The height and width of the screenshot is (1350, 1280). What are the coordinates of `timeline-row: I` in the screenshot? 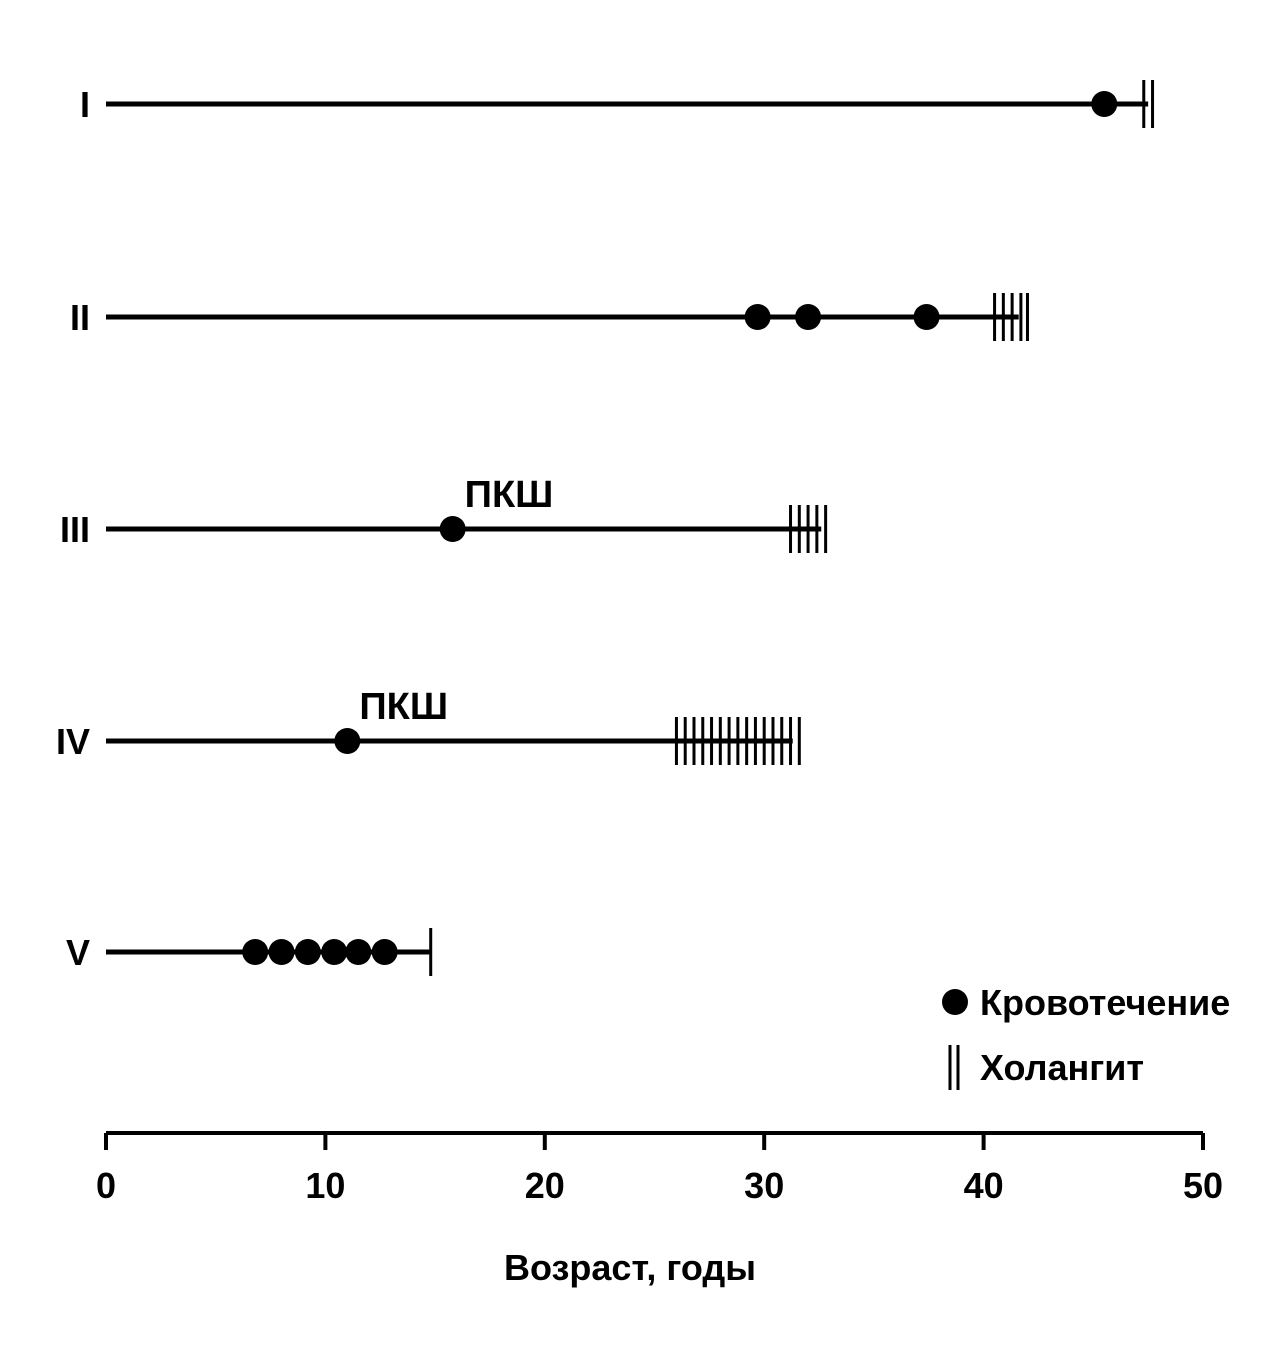 It's located at (617, 104).